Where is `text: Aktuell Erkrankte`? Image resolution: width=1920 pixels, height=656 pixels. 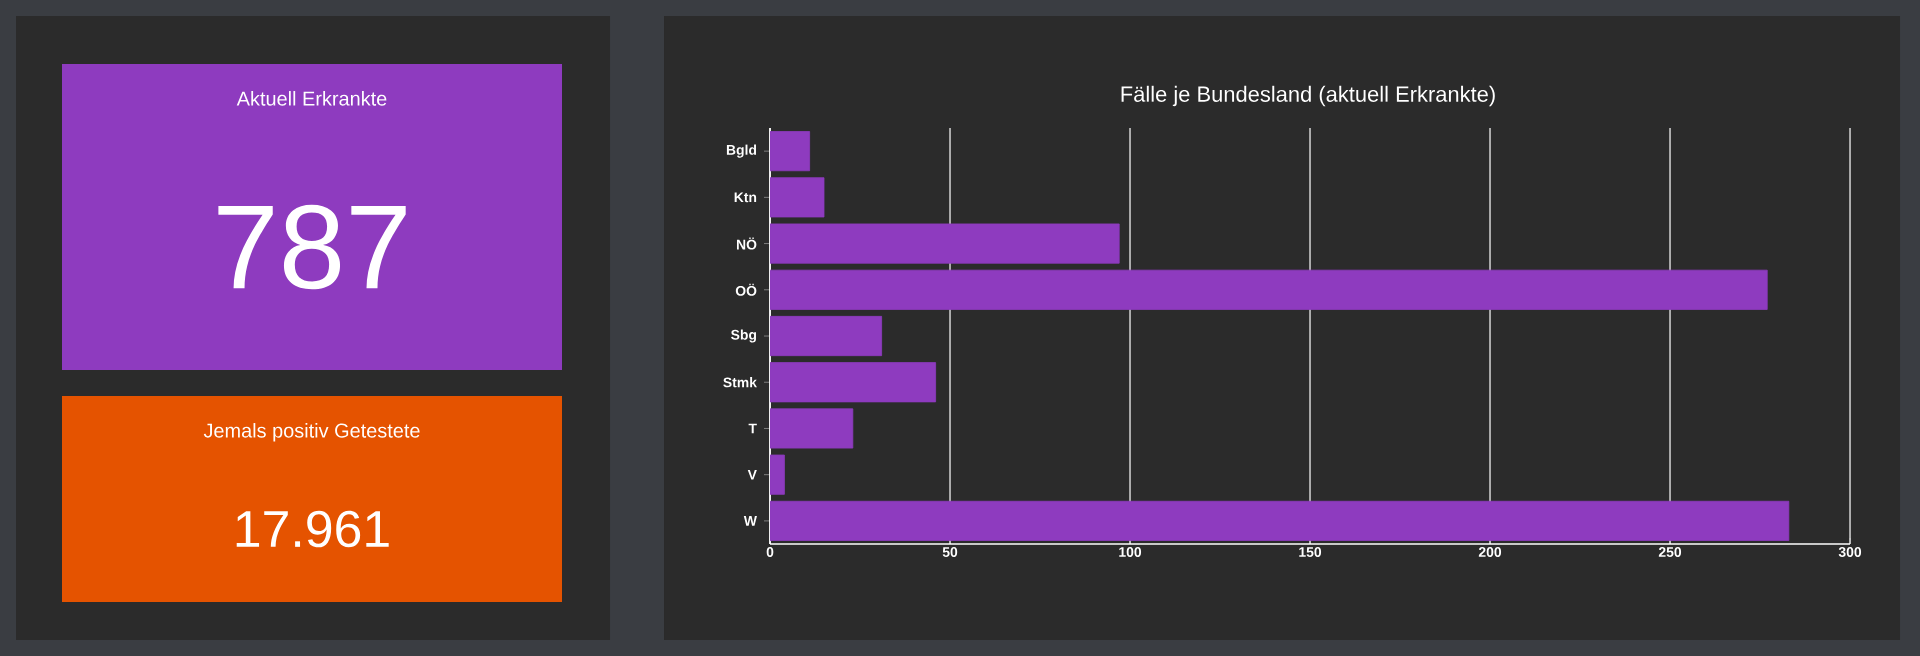 text: Aktuell Erkrankte is located at coordinates (311, 98).